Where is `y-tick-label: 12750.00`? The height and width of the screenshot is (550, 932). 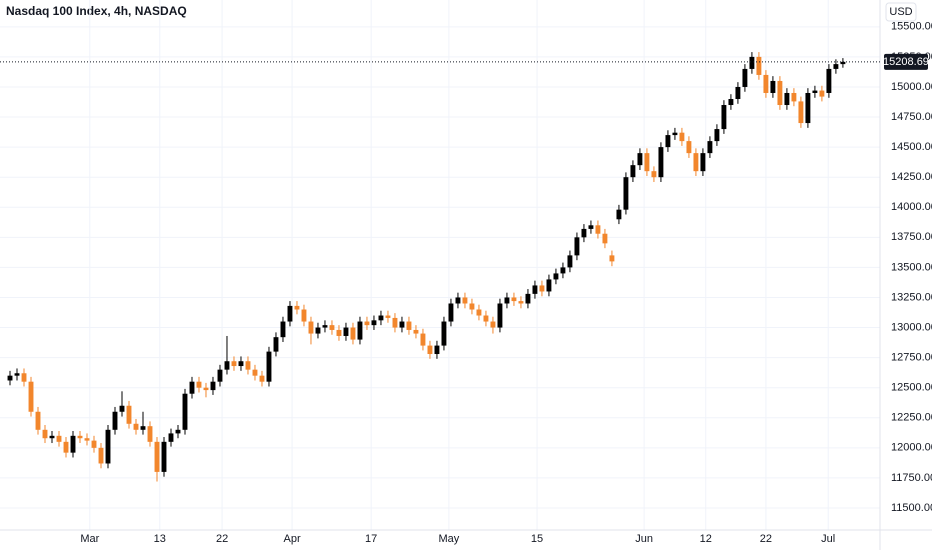
y-tick-label: 12750.00 is located at coordinates (911, 358).